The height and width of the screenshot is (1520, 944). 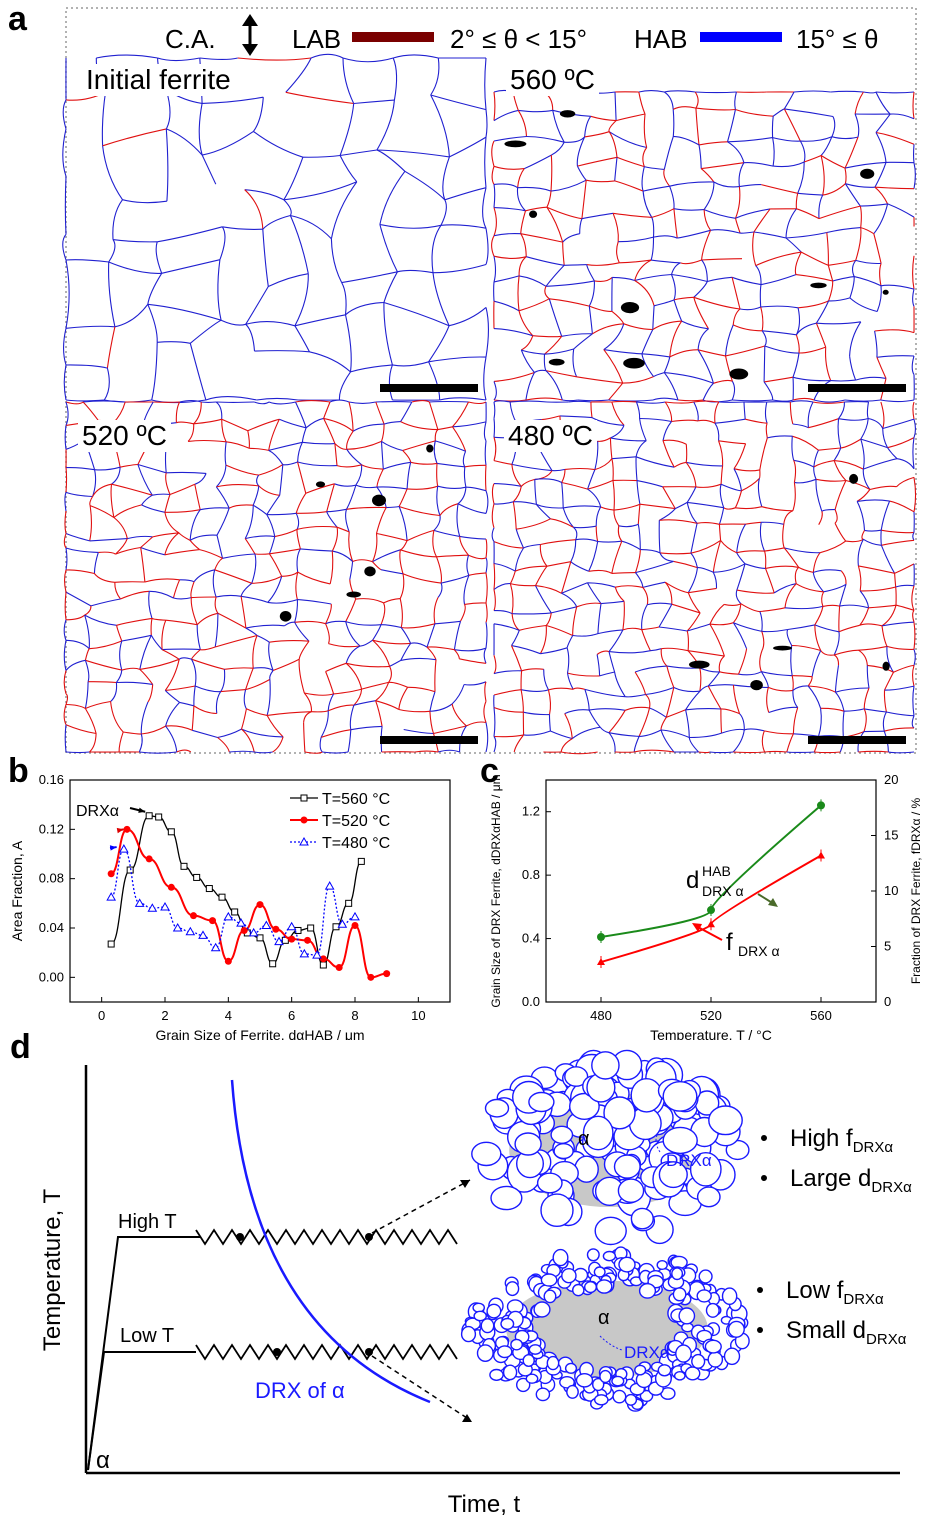 What do you see at coordinates (832, 1312) in the screenshot?
I see `lower-bullets: Low fDRXα Small dDRXα` at bounding box center [832, 1312].